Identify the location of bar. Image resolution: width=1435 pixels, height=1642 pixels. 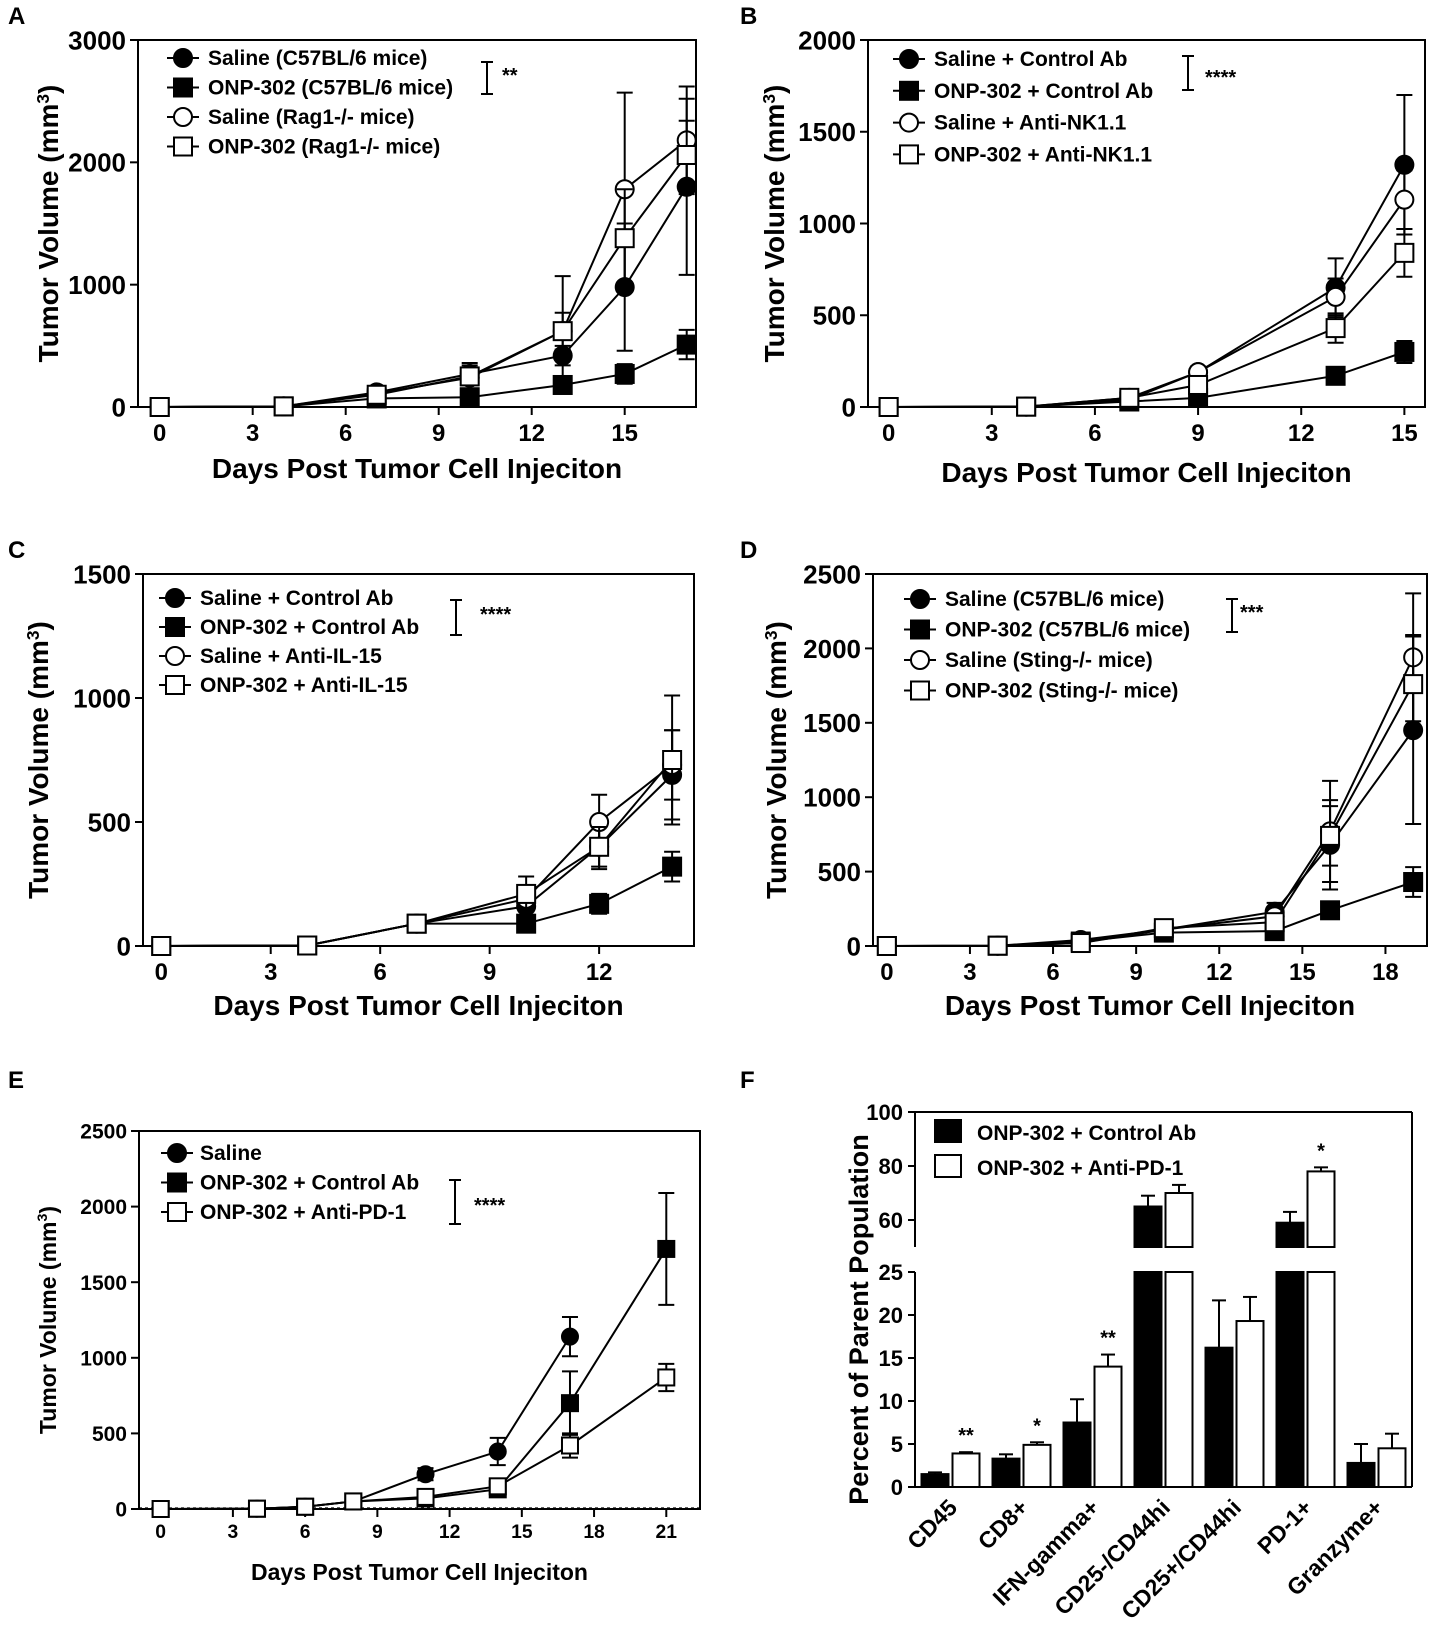
(1006, 1472).